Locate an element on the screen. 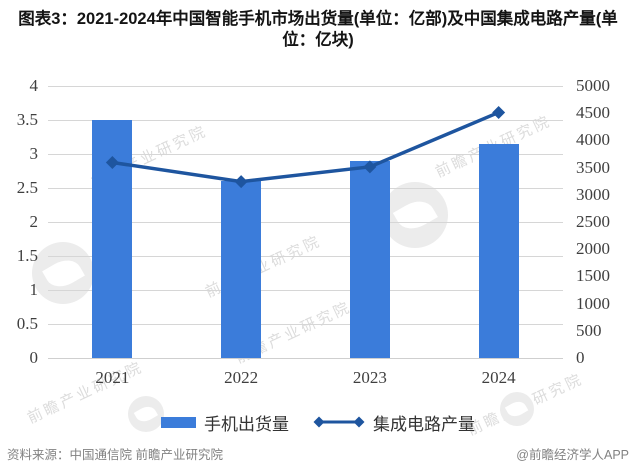  footer: 资料来源：中国通信院 前瞻产业研究院 @前瞻经济学人APP is located at coordinates (318, 453).